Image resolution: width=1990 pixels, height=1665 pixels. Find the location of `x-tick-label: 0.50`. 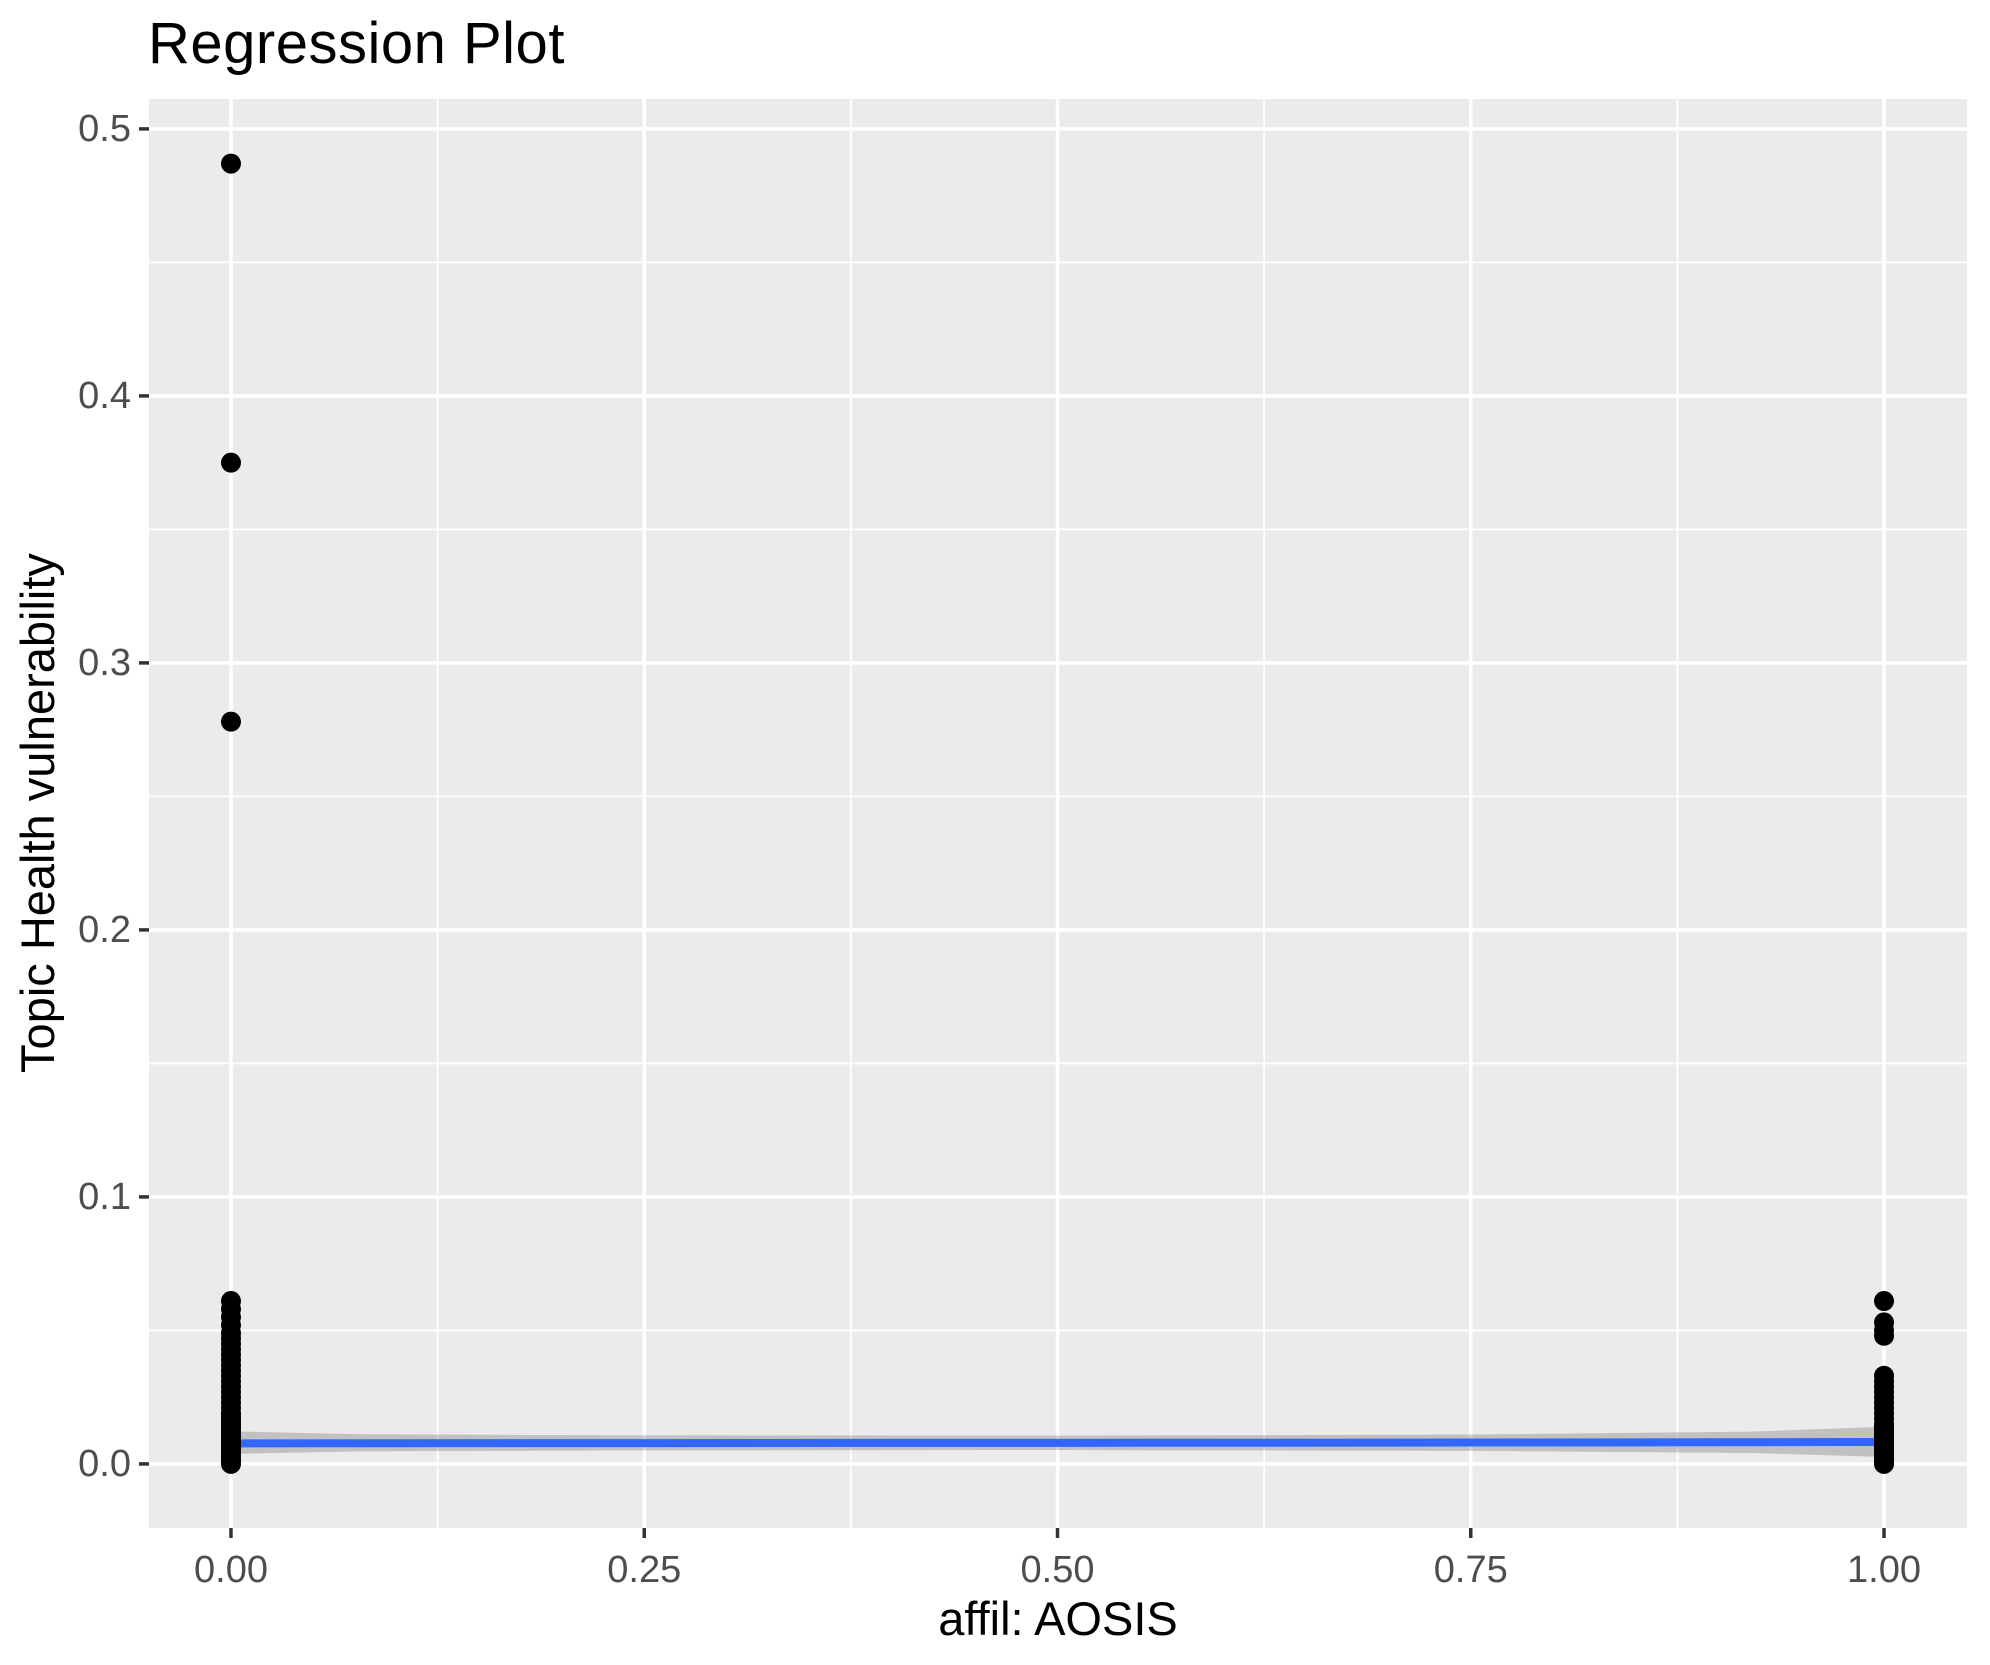

x-tick-label: 0.50 is located at coordinates (1057, 1570).